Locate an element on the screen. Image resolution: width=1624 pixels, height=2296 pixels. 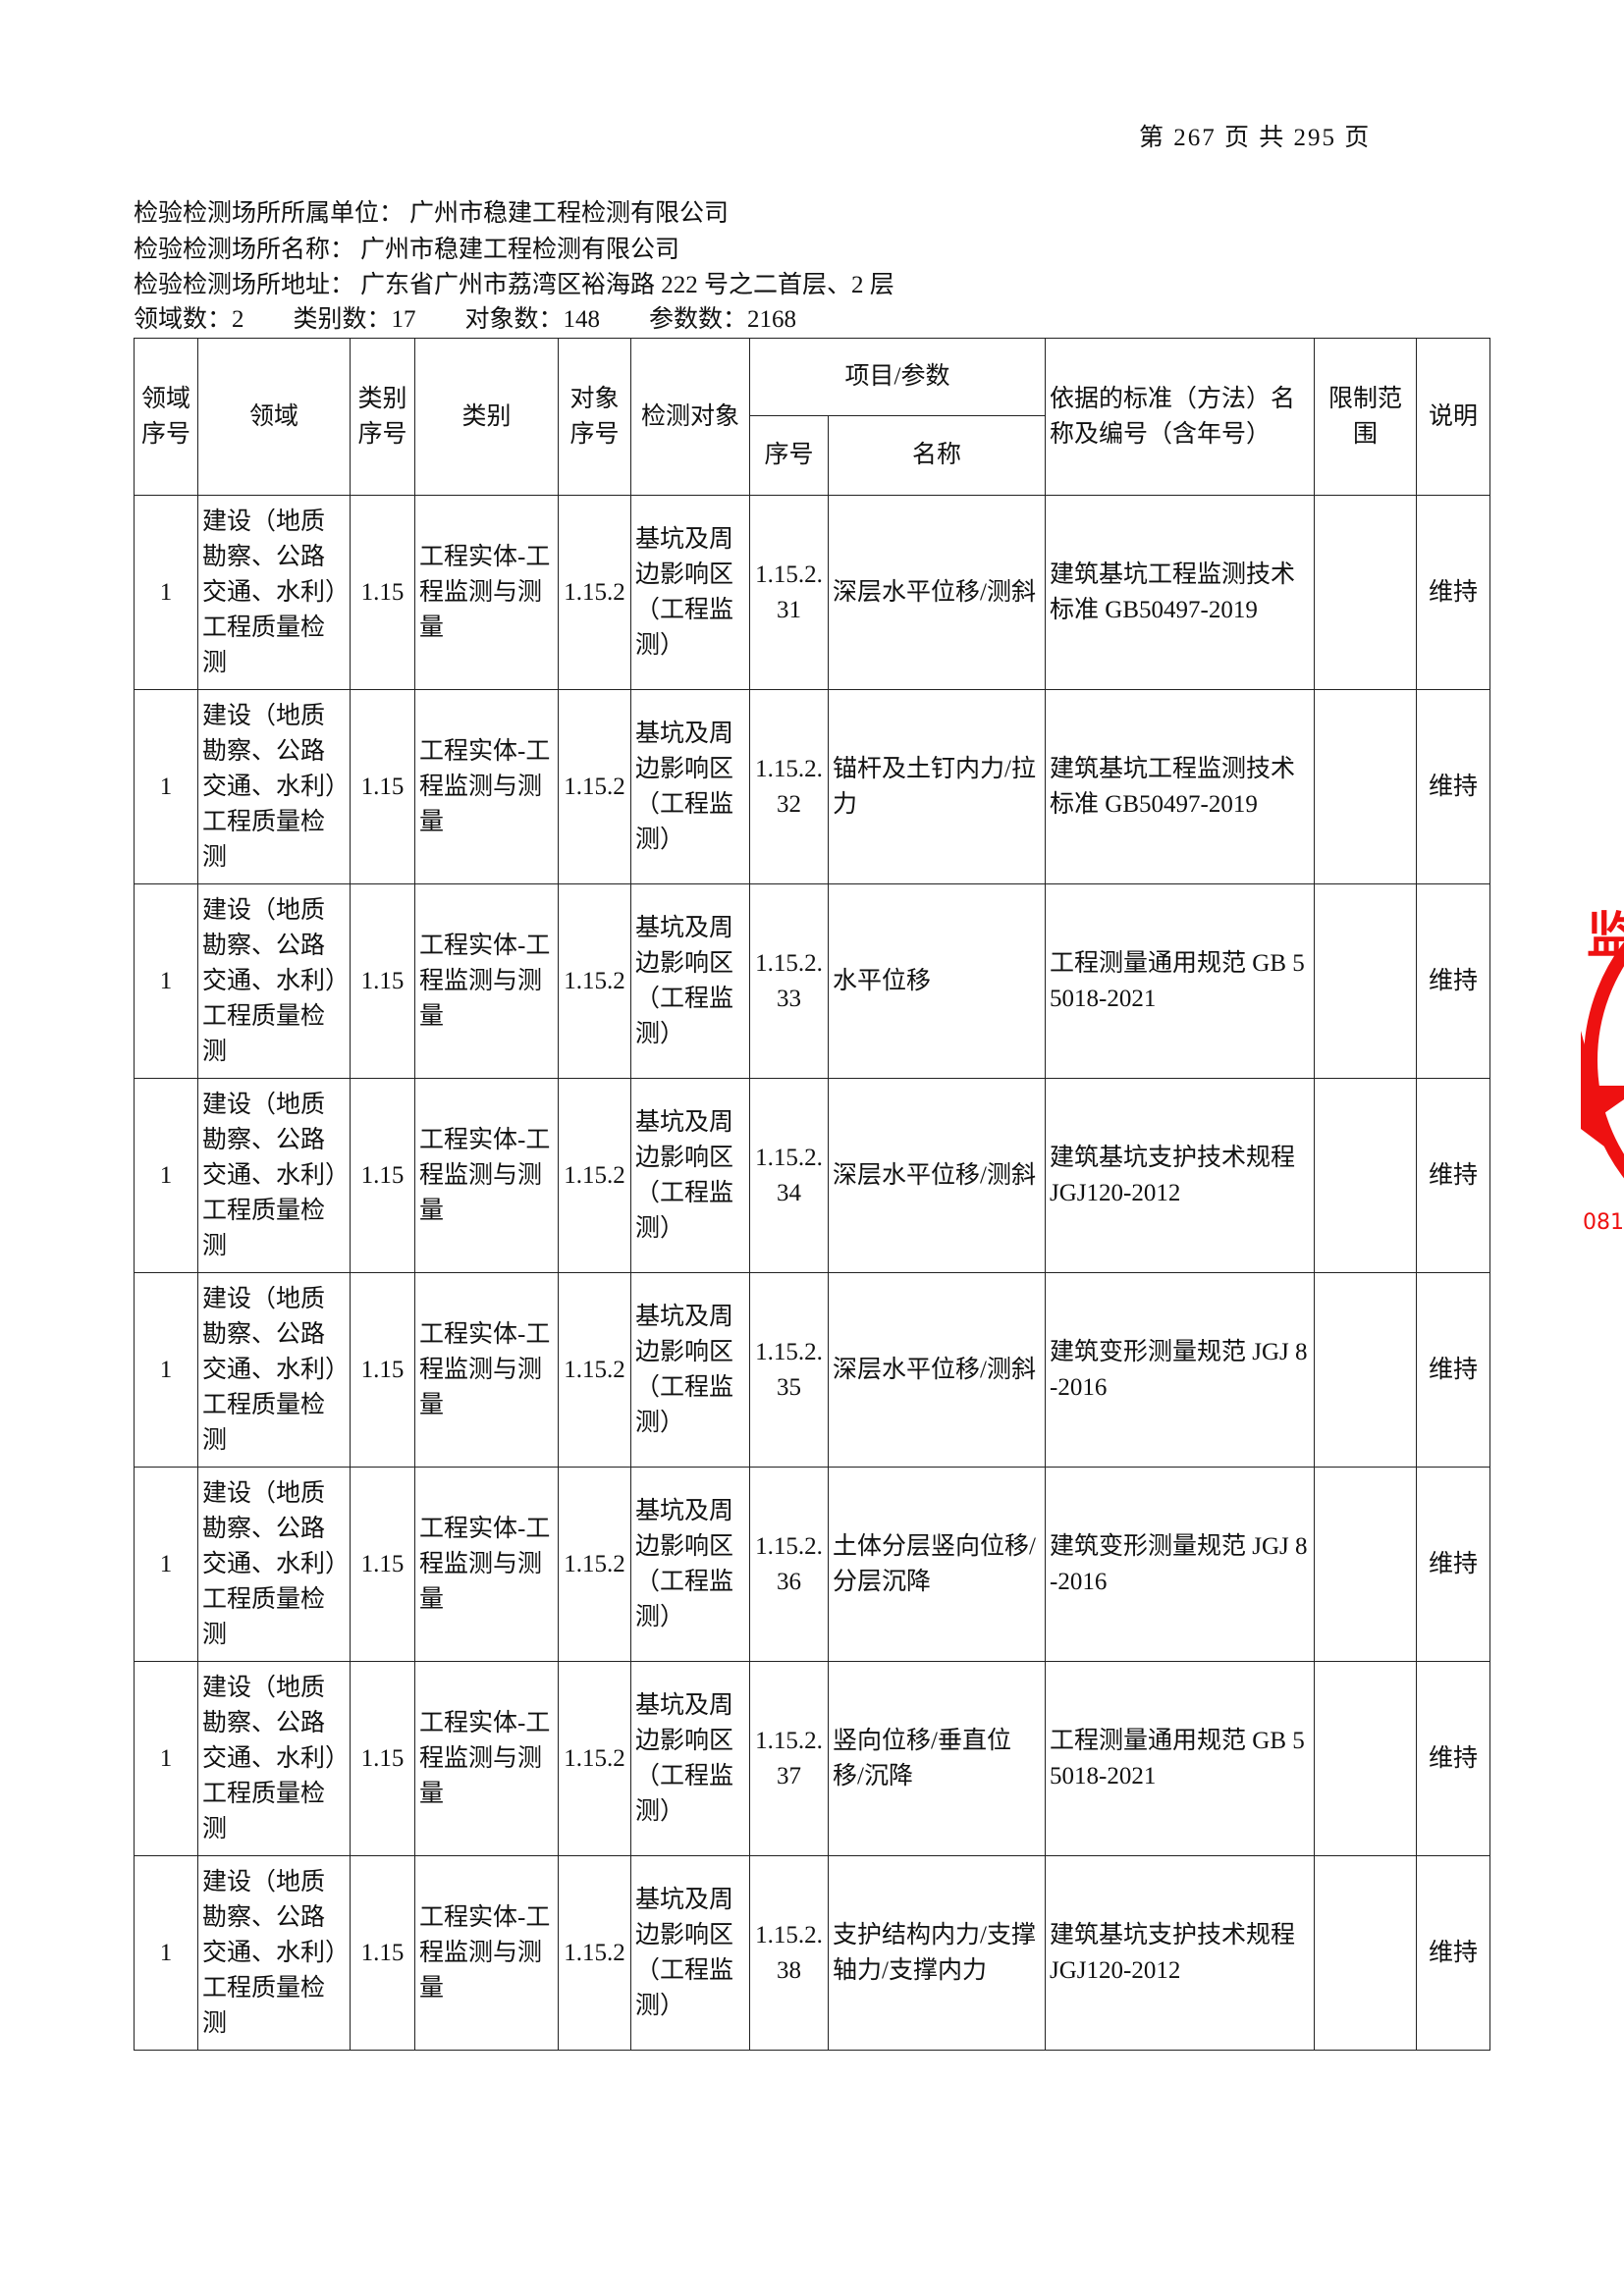
cell-item-no: 1.15.2.37 is located at coordinates (789, 1758).